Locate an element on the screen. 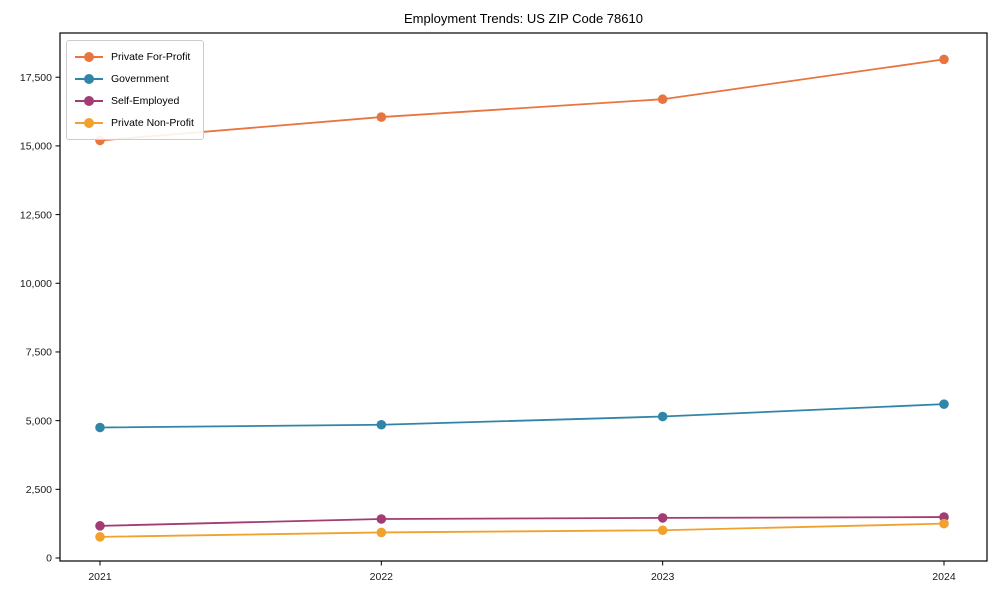  y-tick-label: 0 is located at coordinates (49, 559).